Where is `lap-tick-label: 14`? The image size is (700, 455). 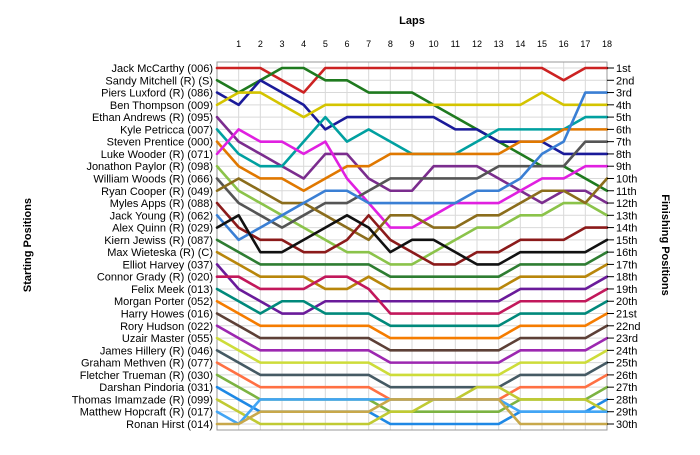
lap-tick-label: 14 is located at coordinates (520, 44).